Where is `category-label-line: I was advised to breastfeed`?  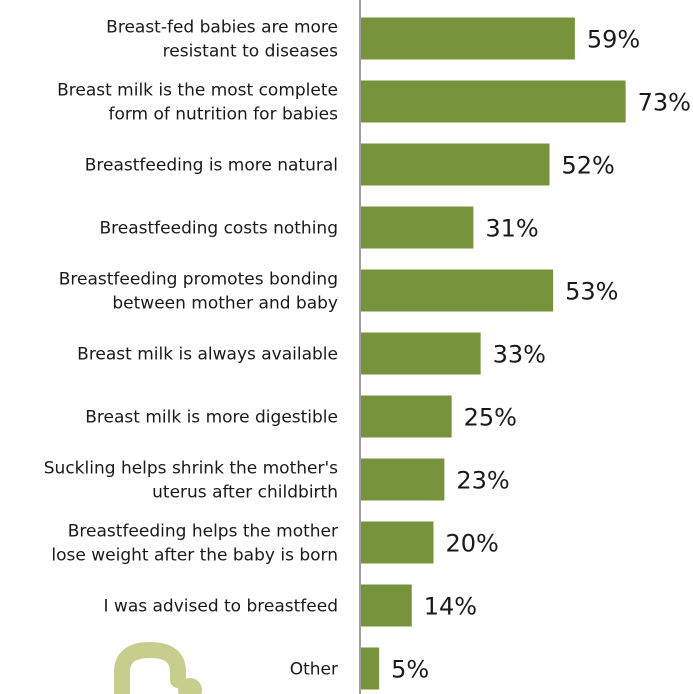
category-label-line: I was advised to breastfeed is located at coordinates (221, 607).